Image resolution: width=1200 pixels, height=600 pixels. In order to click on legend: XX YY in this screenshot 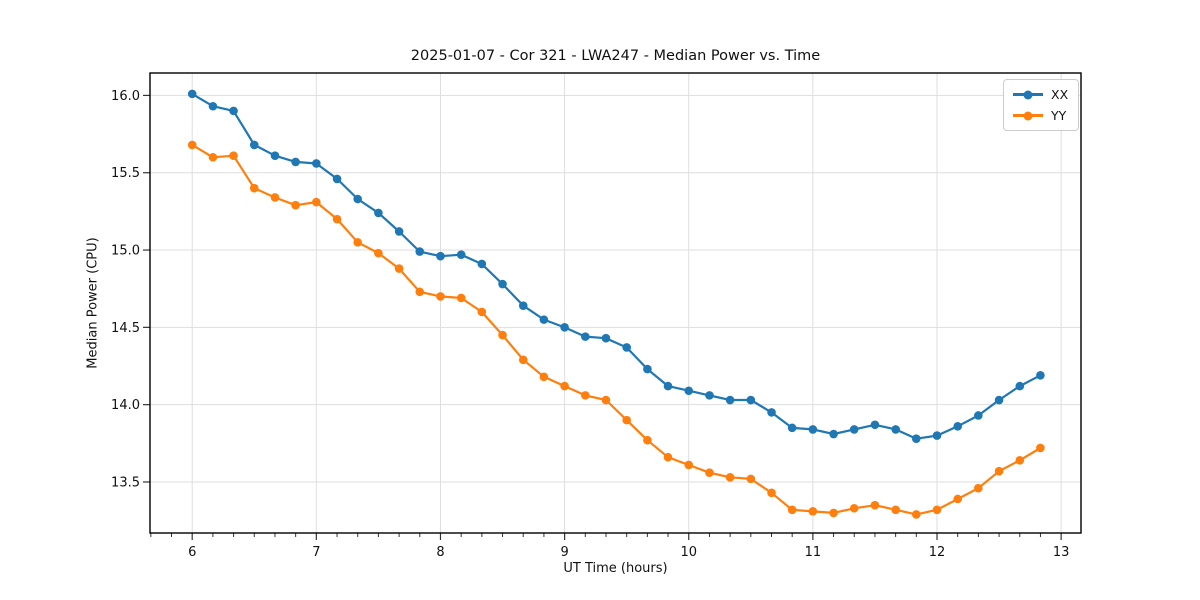, I will do `click(1041, 105)`.